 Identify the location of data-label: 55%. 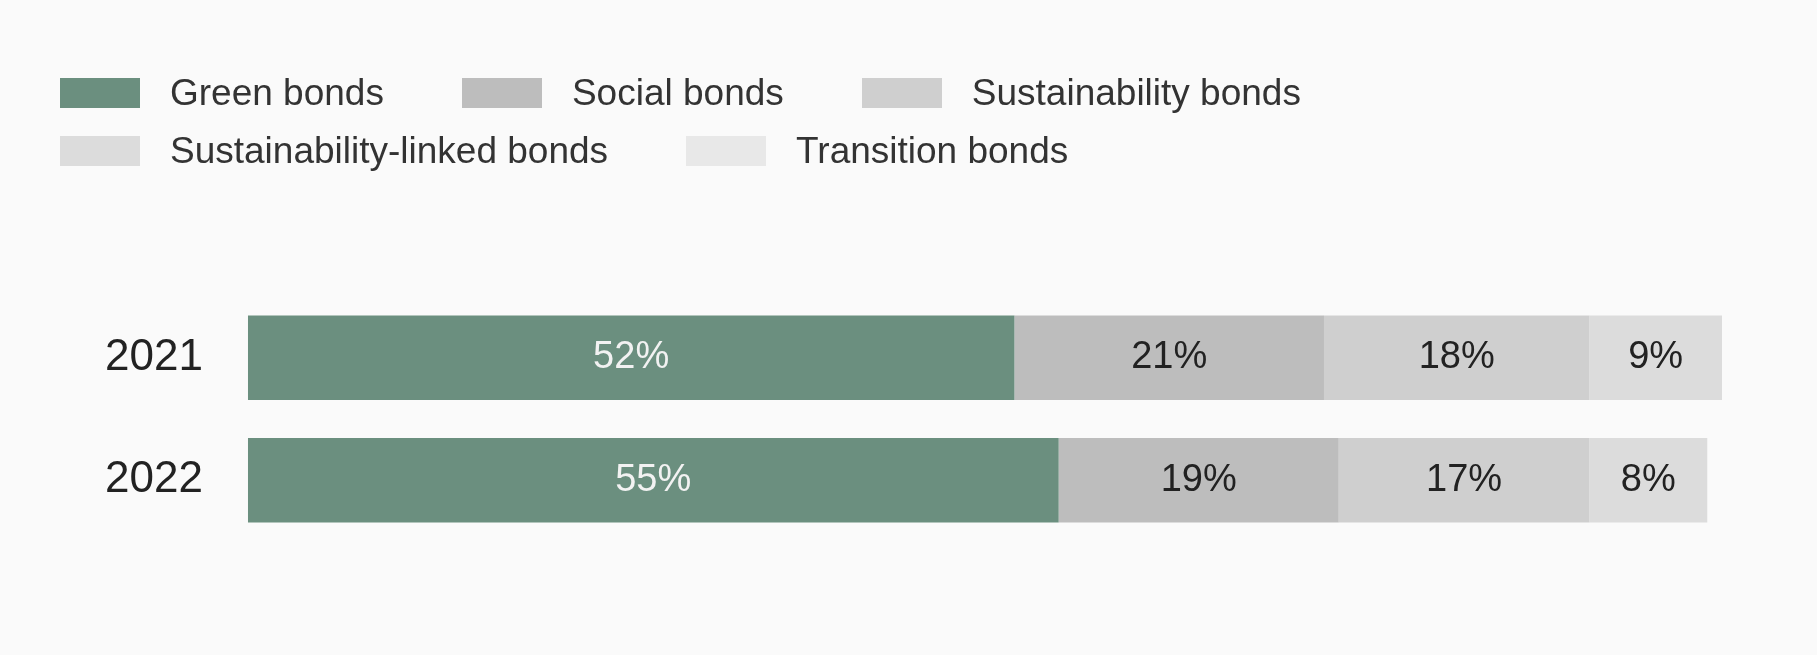
(653, 477).